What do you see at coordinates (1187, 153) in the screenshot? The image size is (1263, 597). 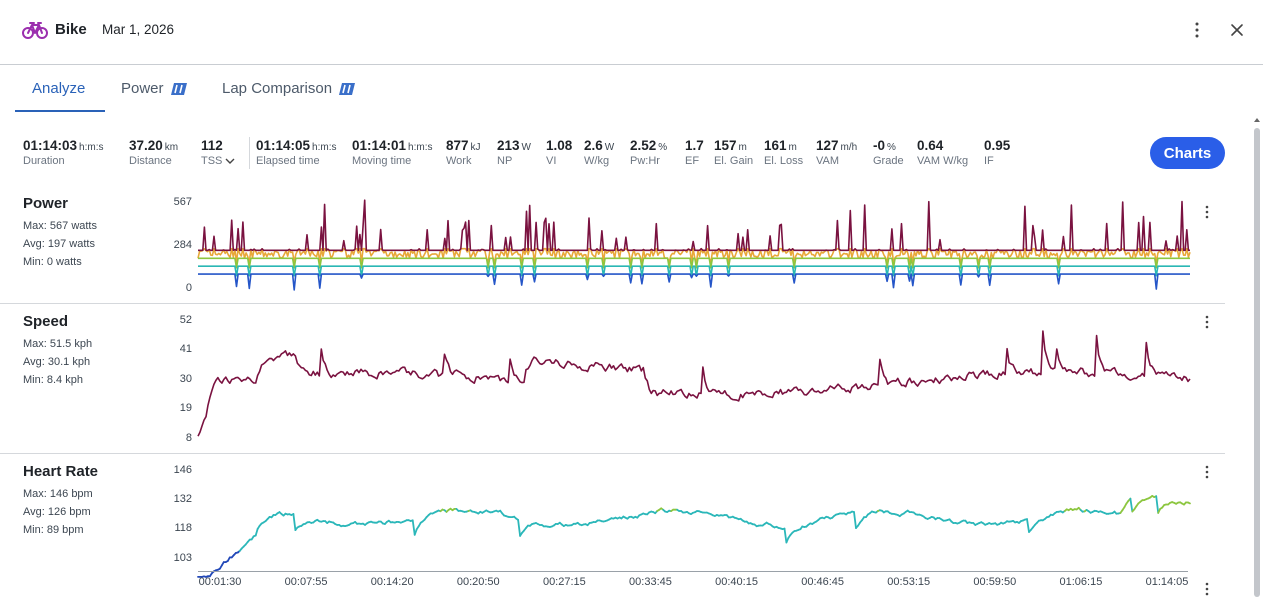 I see `charts-button: Charts` at bounding box center [1187, 153].